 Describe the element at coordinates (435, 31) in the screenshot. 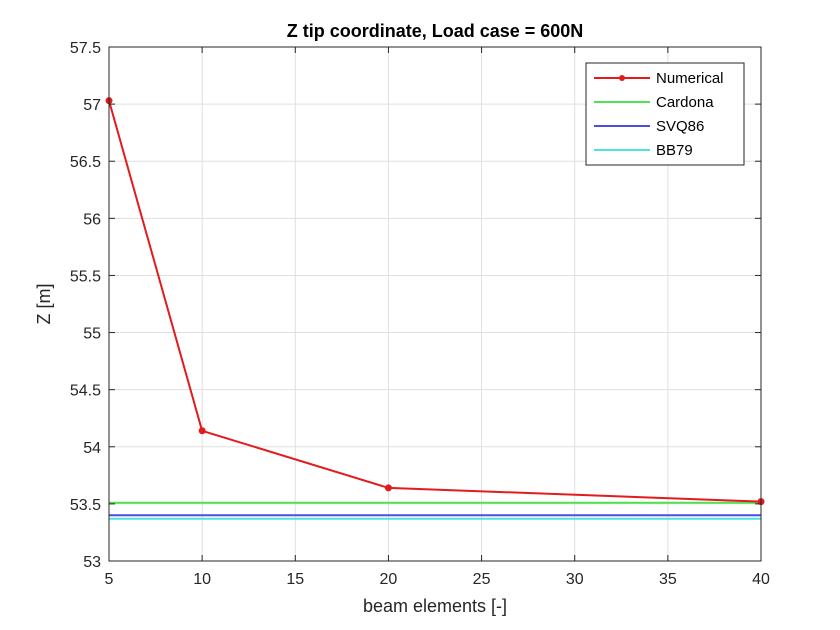

I see `chart-title: Z tip coordinate, Load case = 600N` at that location.